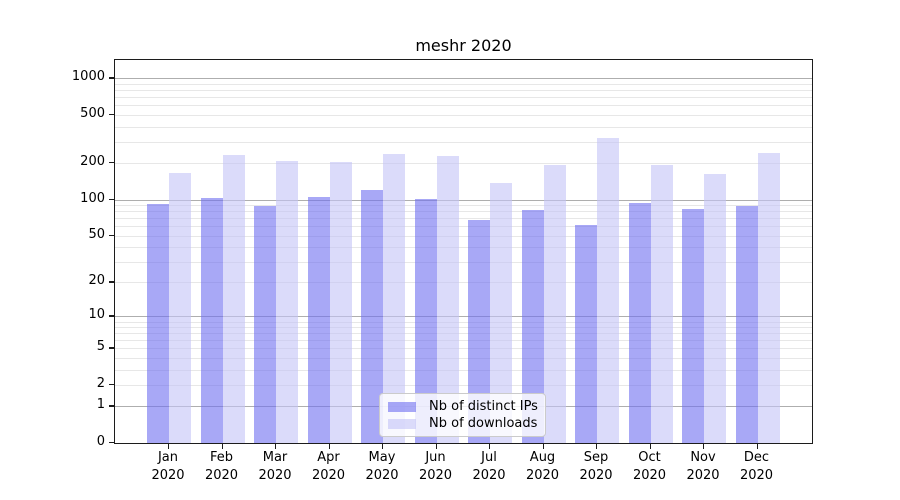 The height and width of the screenshot is (500, 900). I want to click on legend-swatch-downloads, so click(402, 423).